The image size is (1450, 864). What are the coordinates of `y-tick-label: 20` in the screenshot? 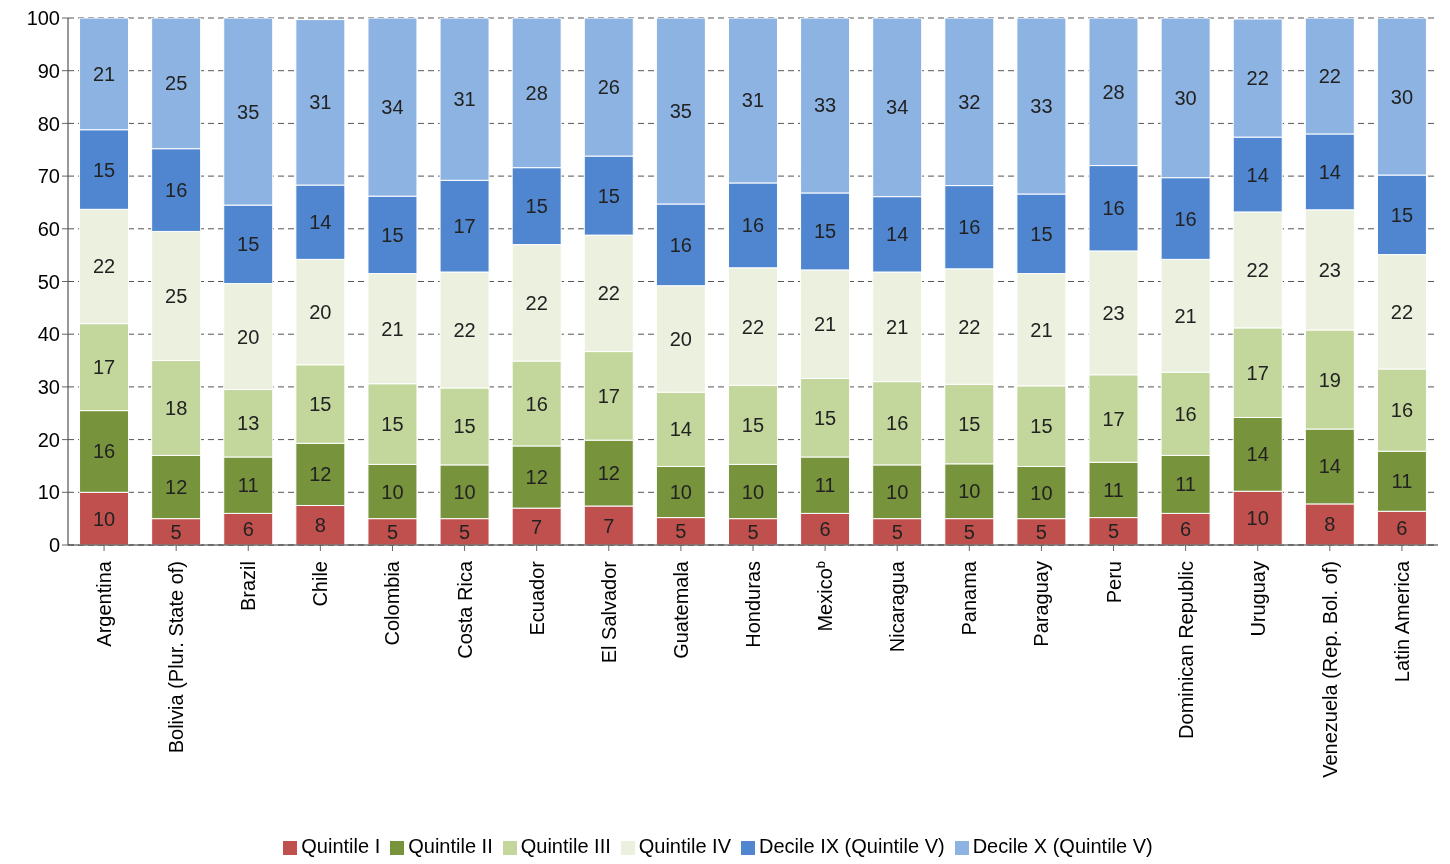 It's located at (48, 439).